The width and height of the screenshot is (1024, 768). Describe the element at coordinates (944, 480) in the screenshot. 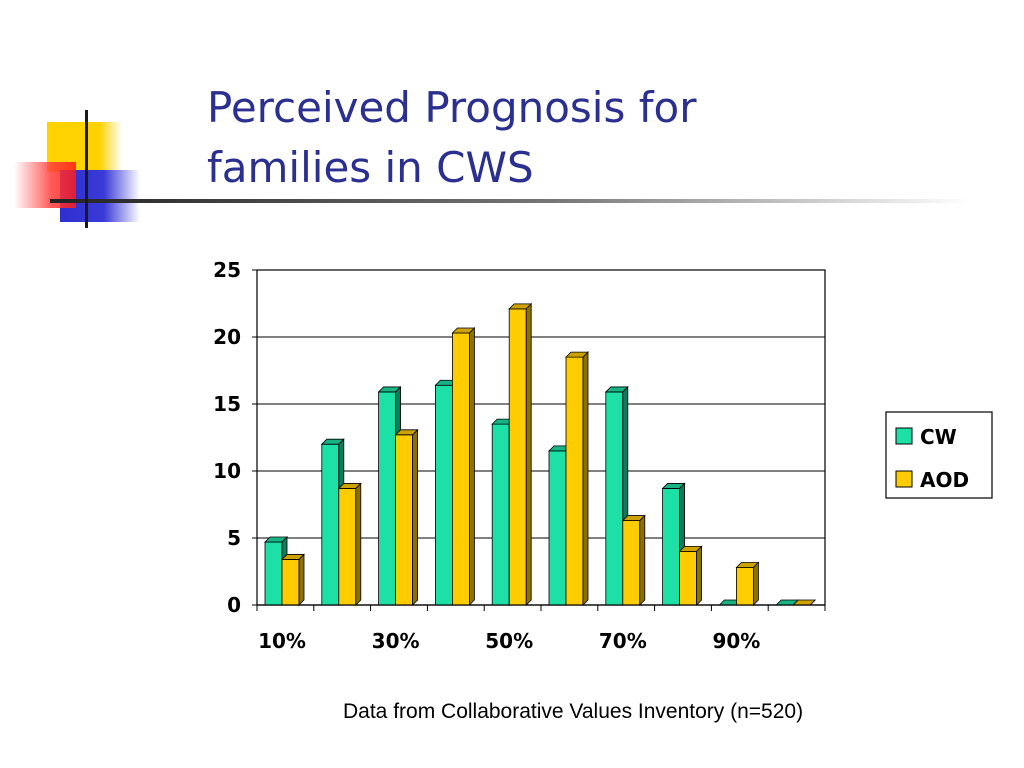

I see `legend-label: AOD` at that location.